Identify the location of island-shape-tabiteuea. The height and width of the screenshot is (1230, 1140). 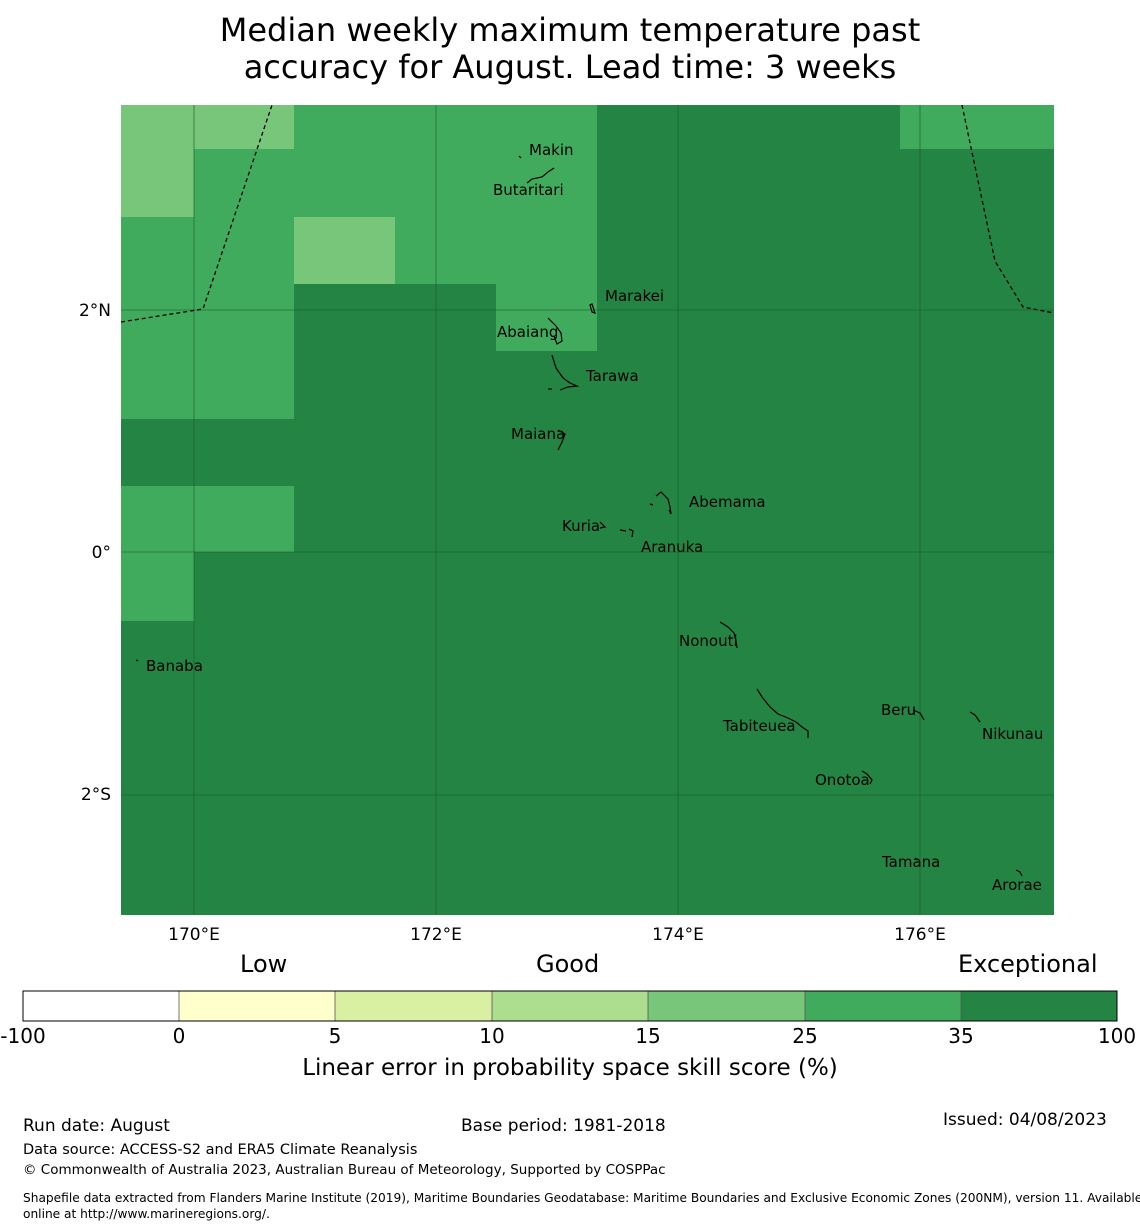
(782, 713).